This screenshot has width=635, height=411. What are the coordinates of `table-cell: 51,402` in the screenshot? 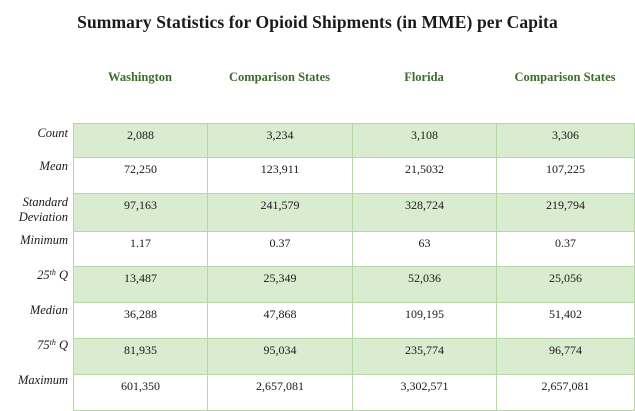 It's located at (566, 320).